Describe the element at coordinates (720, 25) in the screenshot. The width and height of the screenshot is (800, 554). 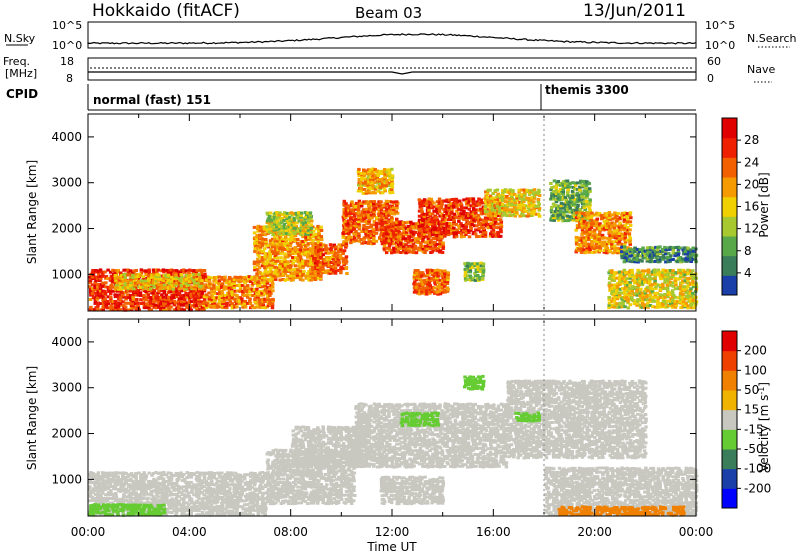
I see `nsearch-tick-high: 10^5` at that location.